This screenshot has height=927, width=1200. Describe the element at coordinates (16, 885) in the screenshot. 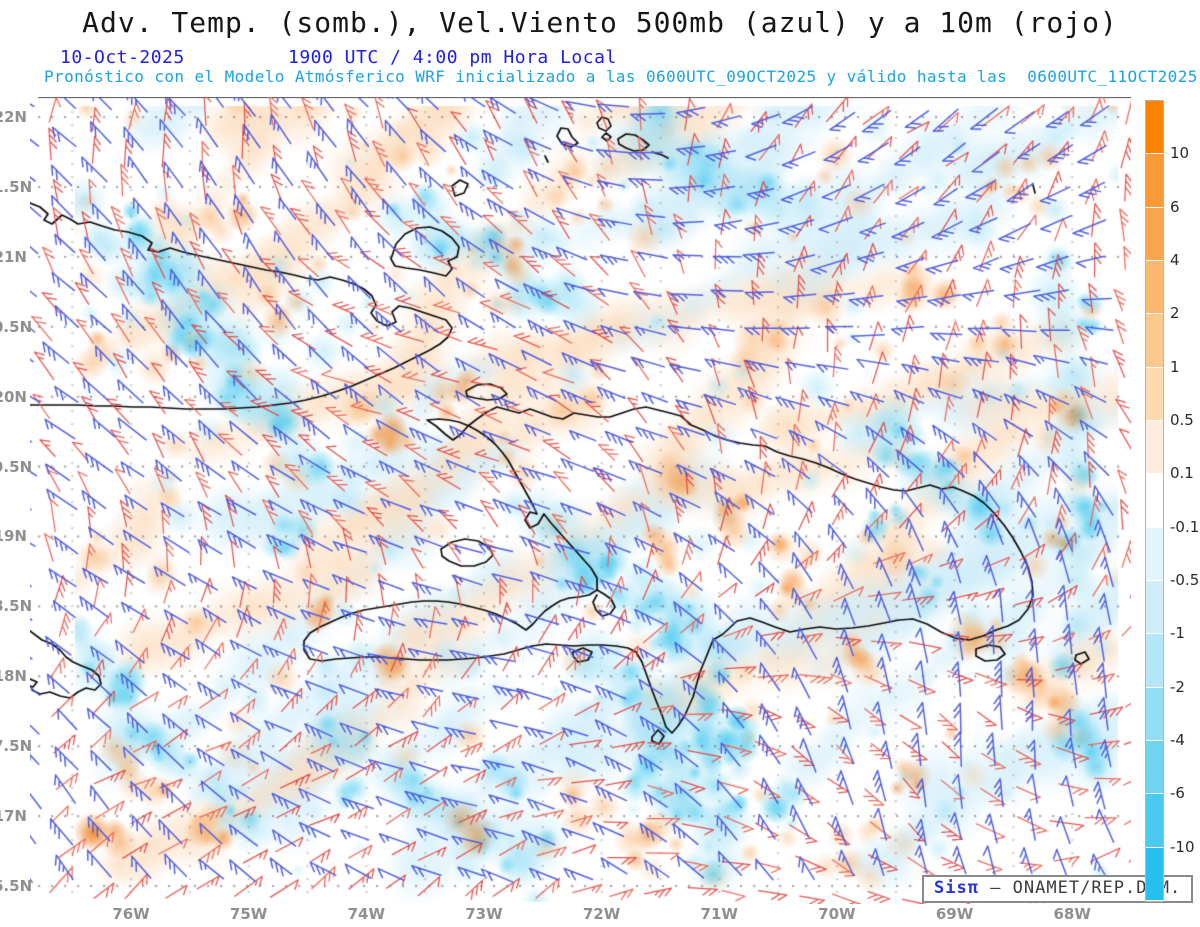

I see `y-axis-tick-label: 6.5N` at that location.